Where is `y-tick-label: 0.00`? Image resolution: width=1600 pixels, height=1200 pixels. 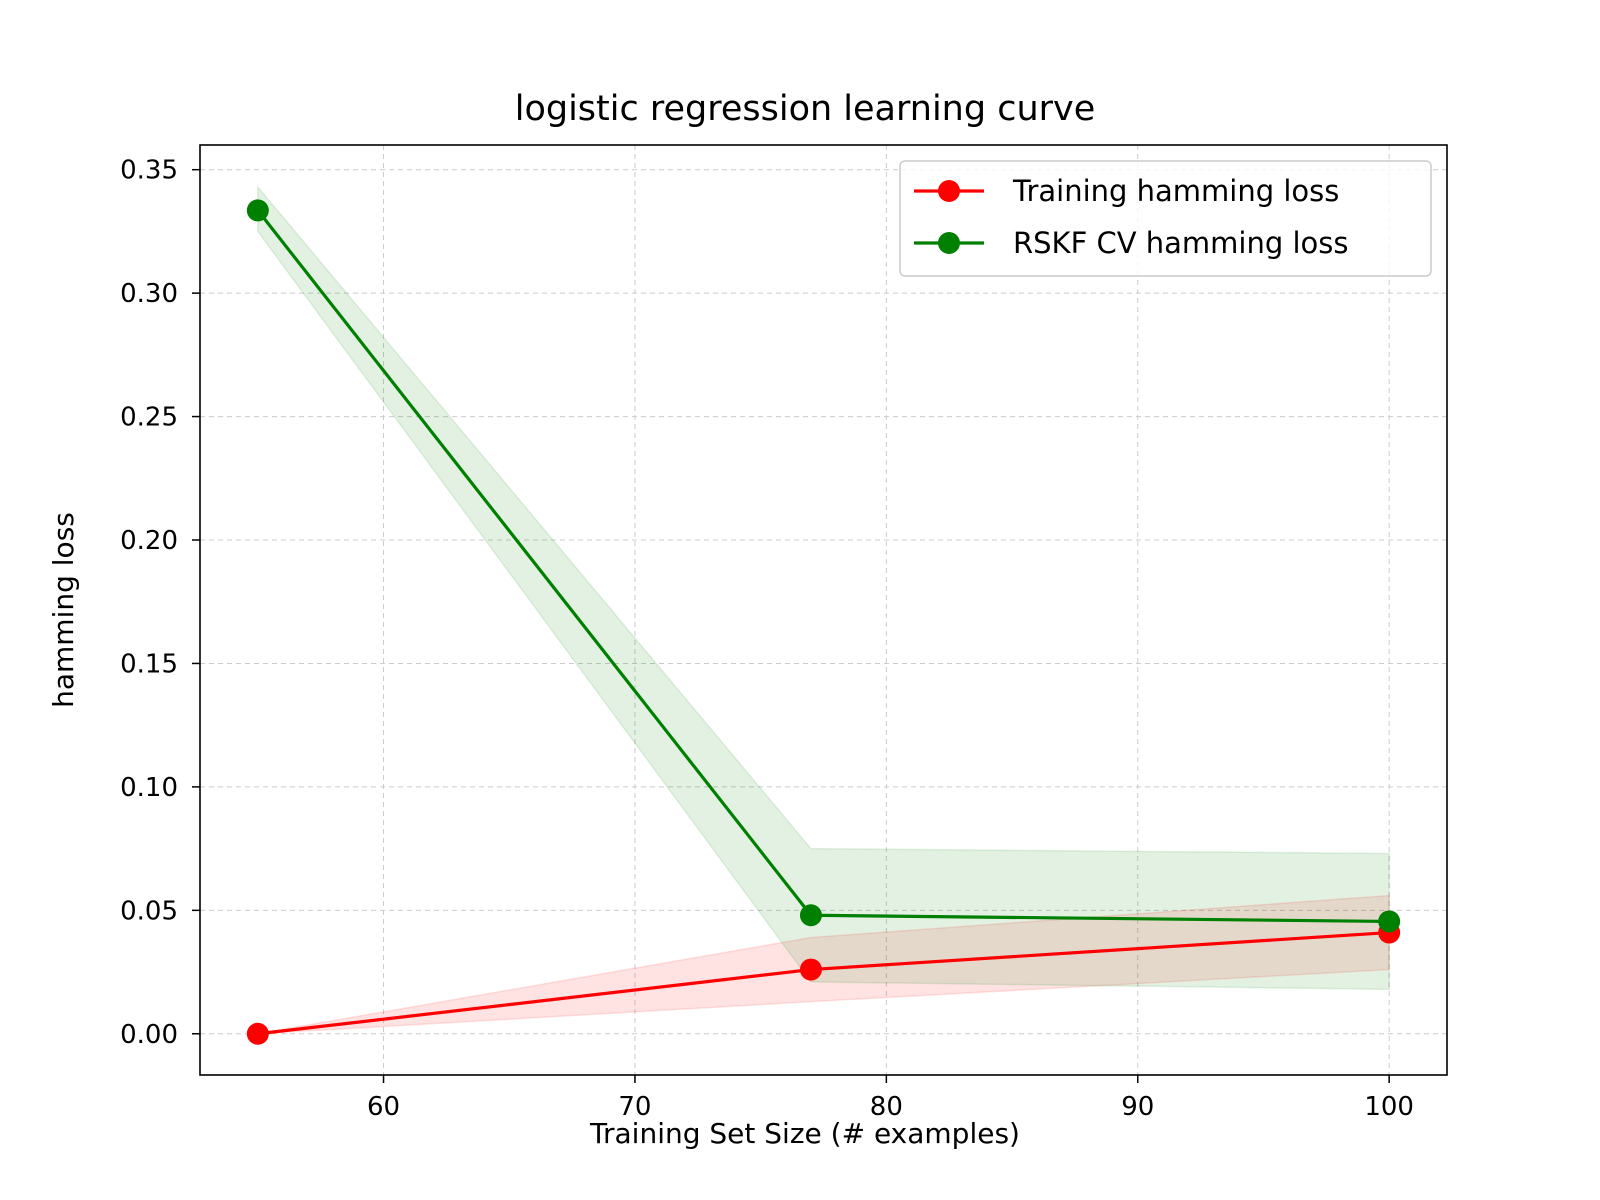 y-tick-label: 0.00 is located at coordinates (149, 1035).